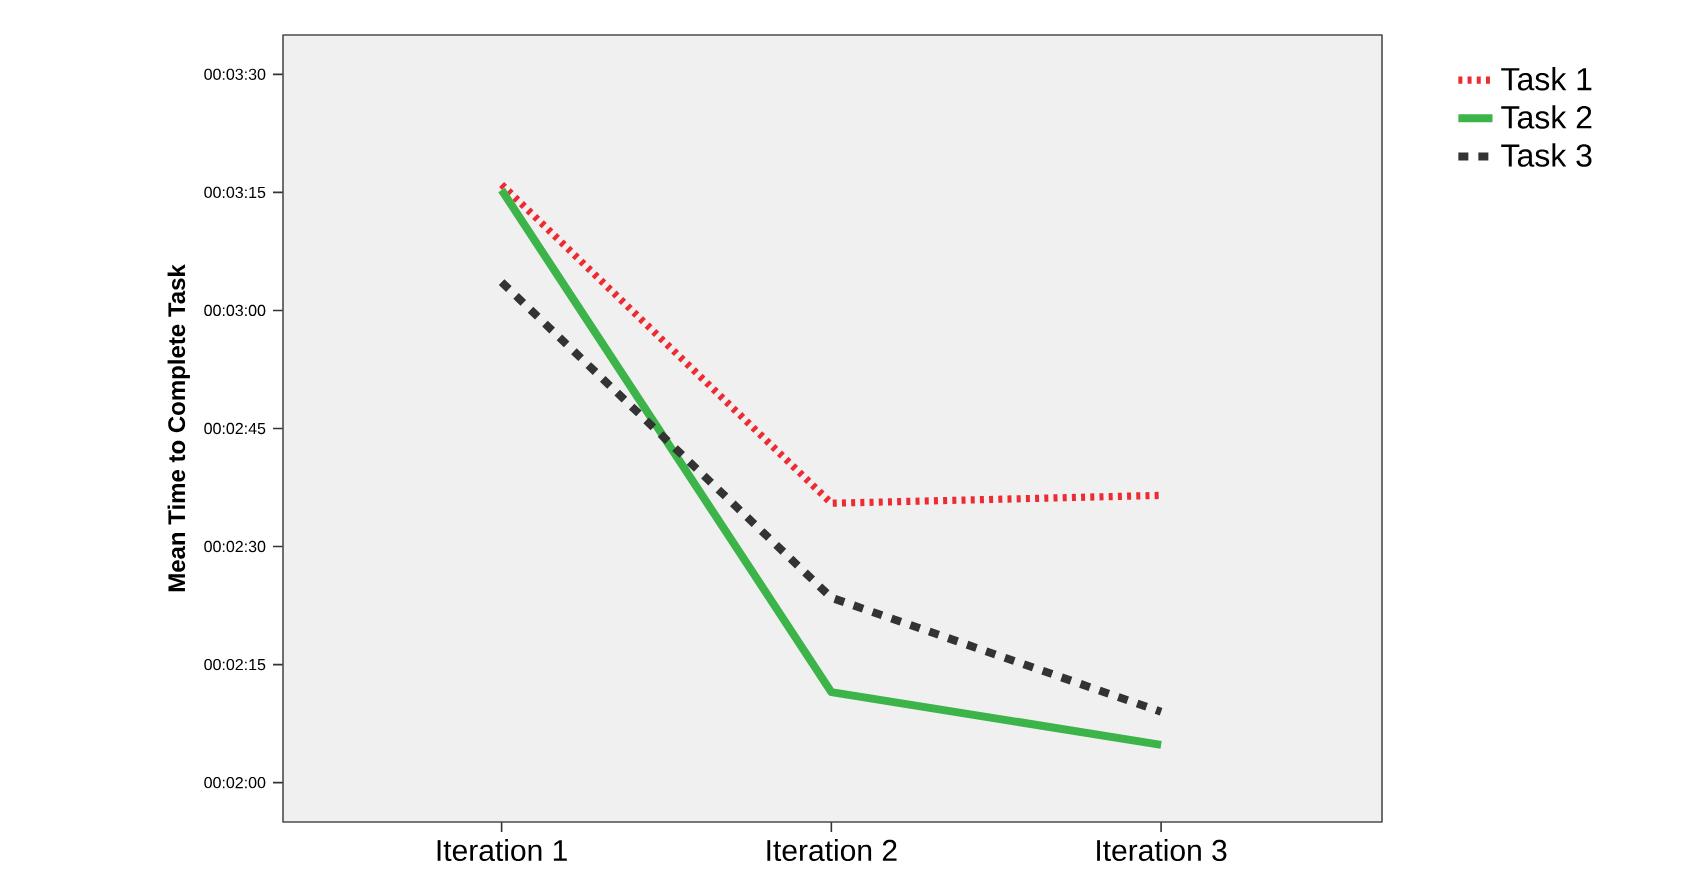  What do you see at coordinates (235, 428) in the screenshot?
I see `y-tick-label: 00:02:45` at bounding box center [235, 428].